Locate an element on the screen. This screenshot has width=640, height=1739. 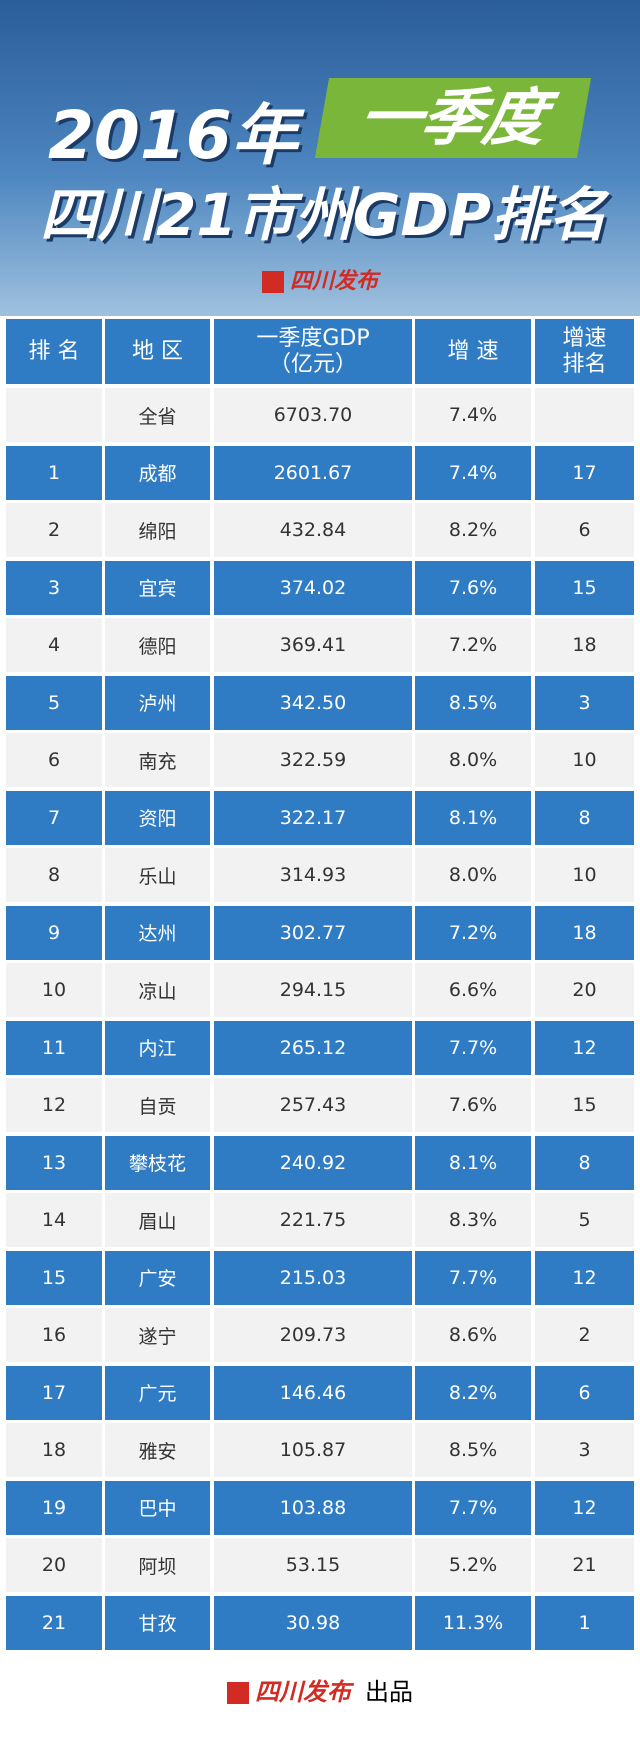
table-cell: 6 is located at coordinates (584, 530).